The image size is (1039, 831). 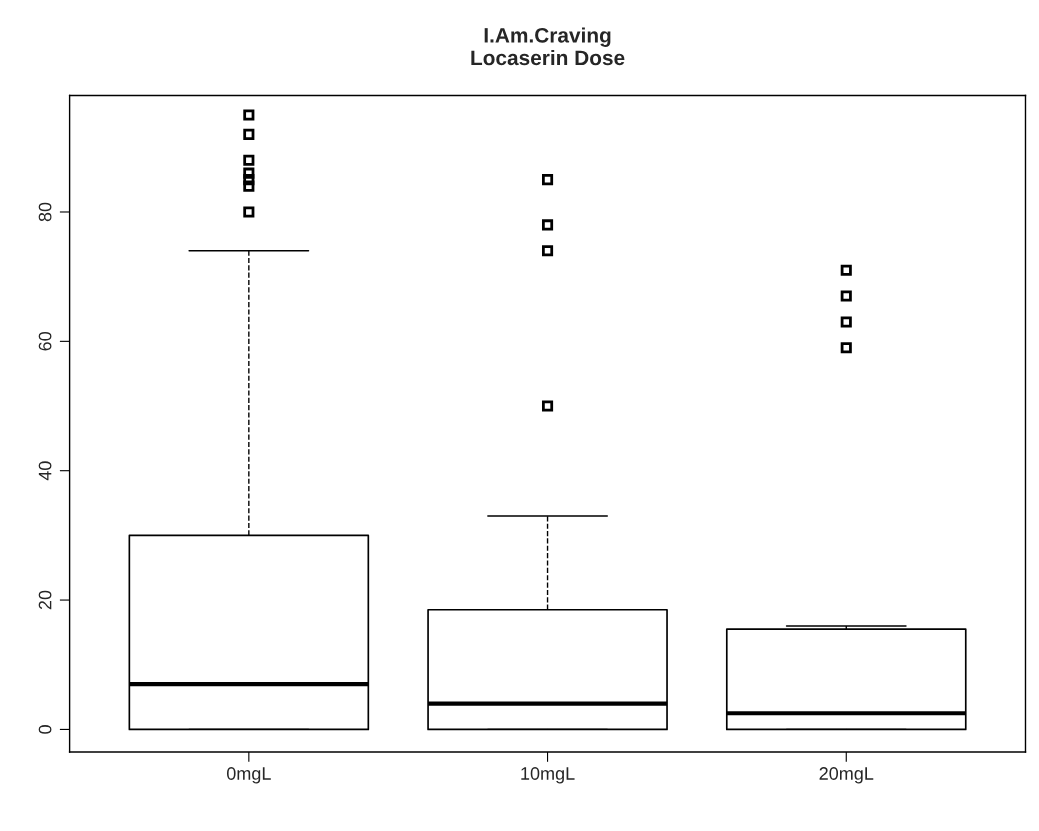 What do you see at coordinates (846, 775) in the screenshot?
I see `x-tick-label: 20mgL` at bounding box center [846, 775].